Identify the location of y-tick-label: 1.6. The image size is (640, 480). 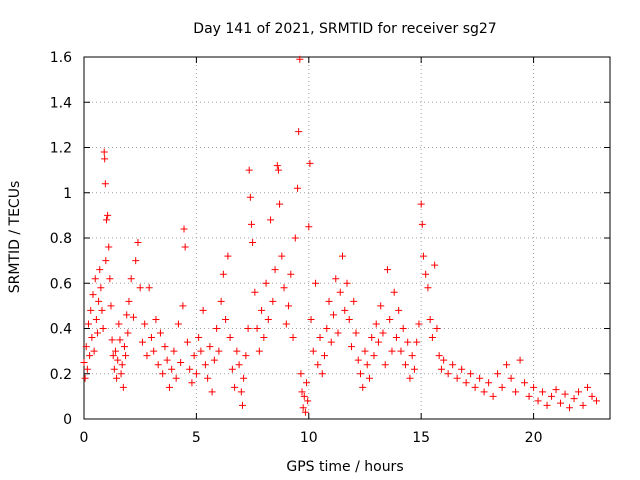
(61, 58).